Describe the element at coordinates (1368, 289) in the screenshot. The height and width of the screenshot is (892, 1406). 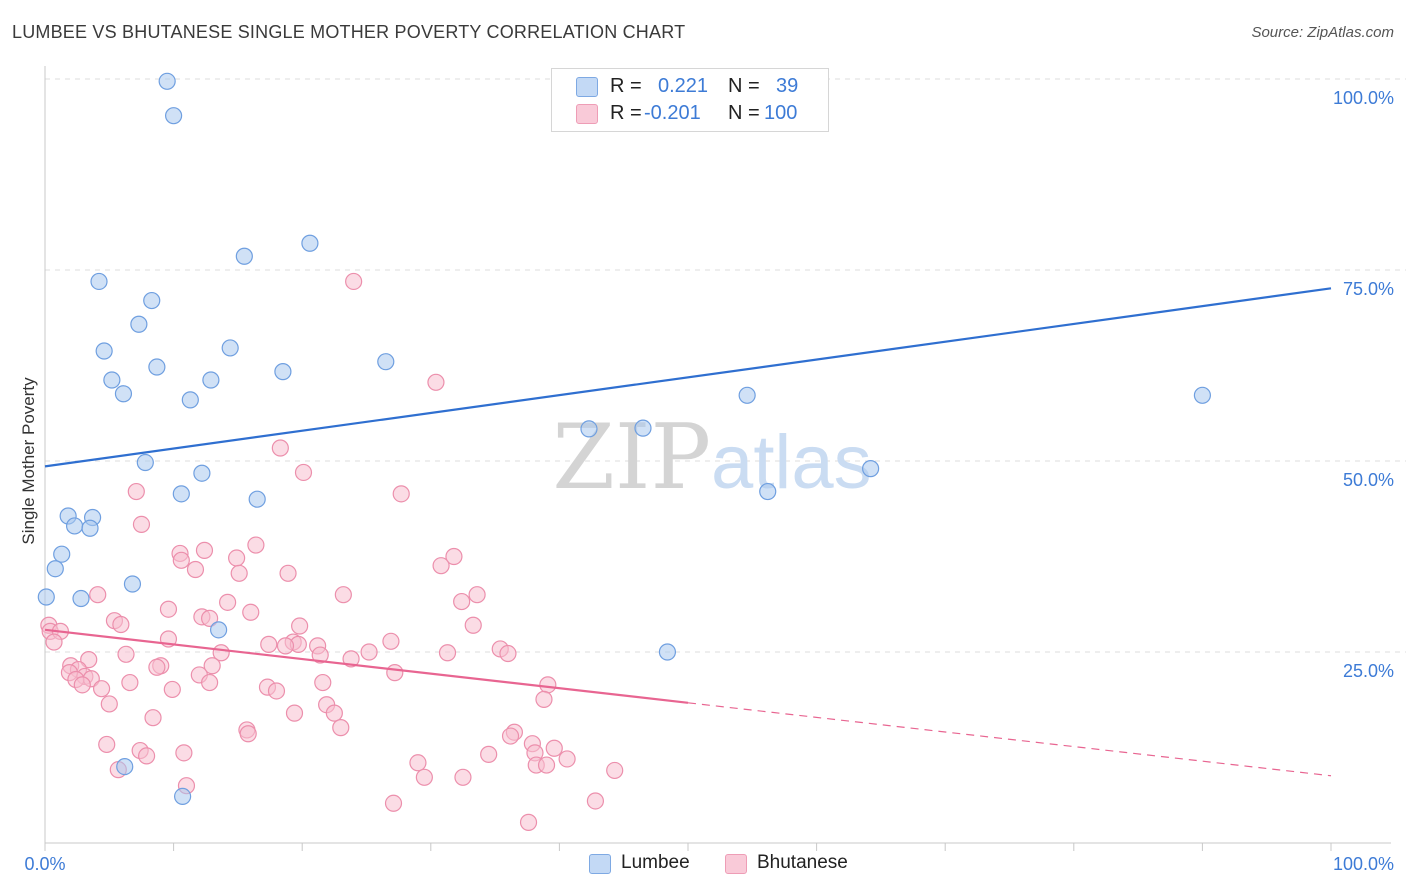
I see `y-tick-label: 75.0%` at that location.